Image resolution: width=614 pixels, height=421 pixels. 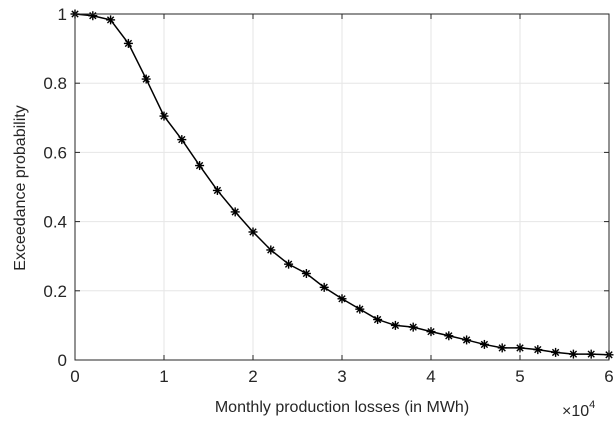 I want to click on y-tick-label: 0.8, so click(x=55, y=83).